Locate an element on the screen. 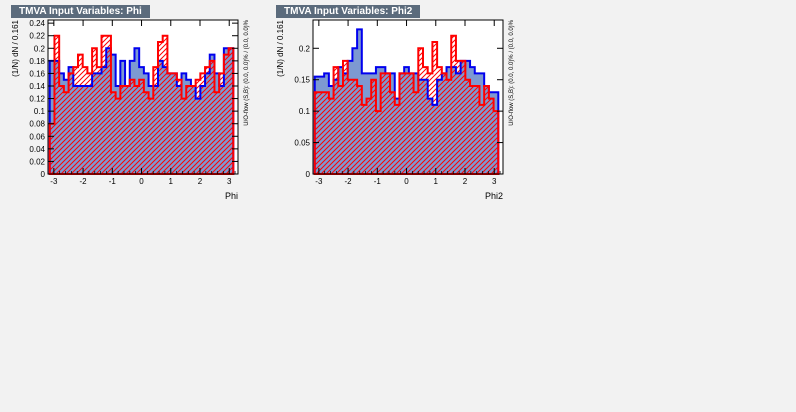 The image size is (796, 412). x-axis-title: Phi2 is located at coordinates (494, 196).